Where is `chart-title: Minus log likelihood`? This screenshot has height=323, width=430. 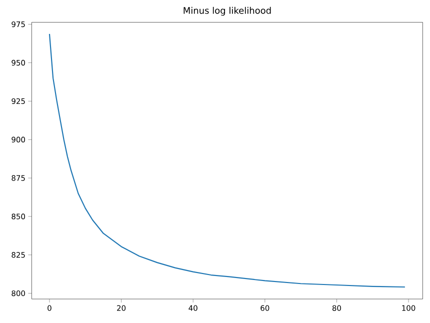 chart-title: Minus log likelihood is located at coordinates (227, 11).